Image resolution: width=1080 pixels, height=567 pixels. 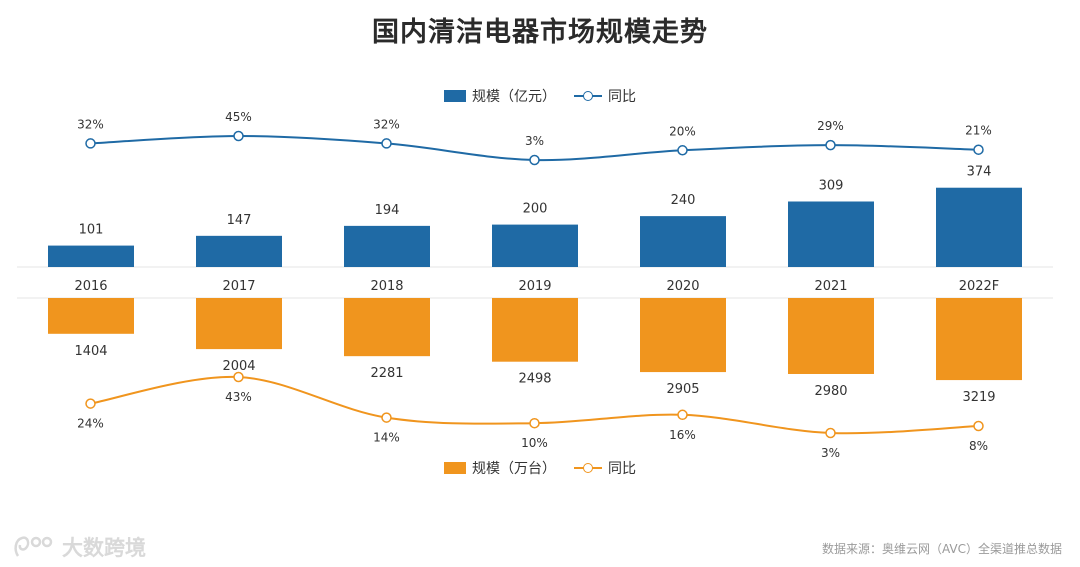 What do you see at coordinates (535, 245) in the screenshot?
I see `revenue-bar-2019` at bounding box center [535, 245].